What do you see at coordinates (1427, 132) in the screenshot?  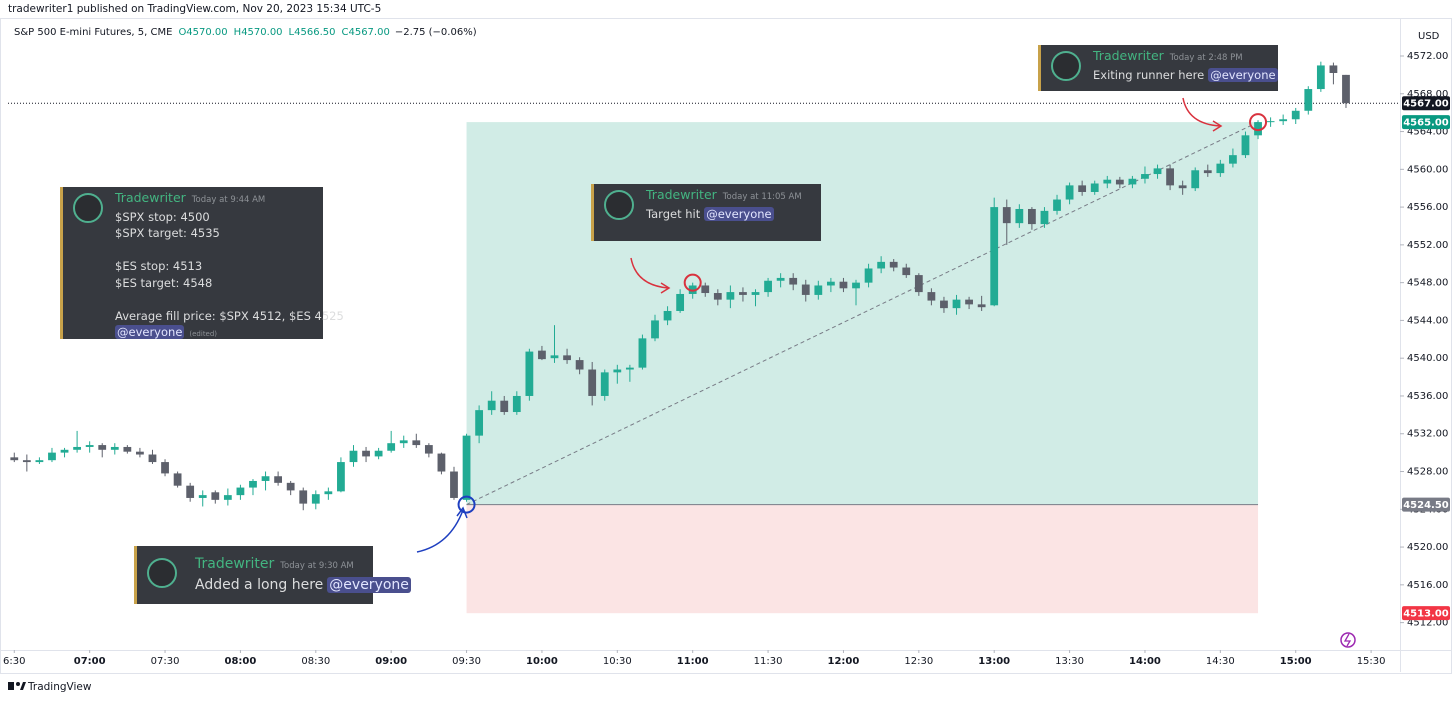 I see `y-tick-label: 4564.00` at bounding box center [1427, 132].